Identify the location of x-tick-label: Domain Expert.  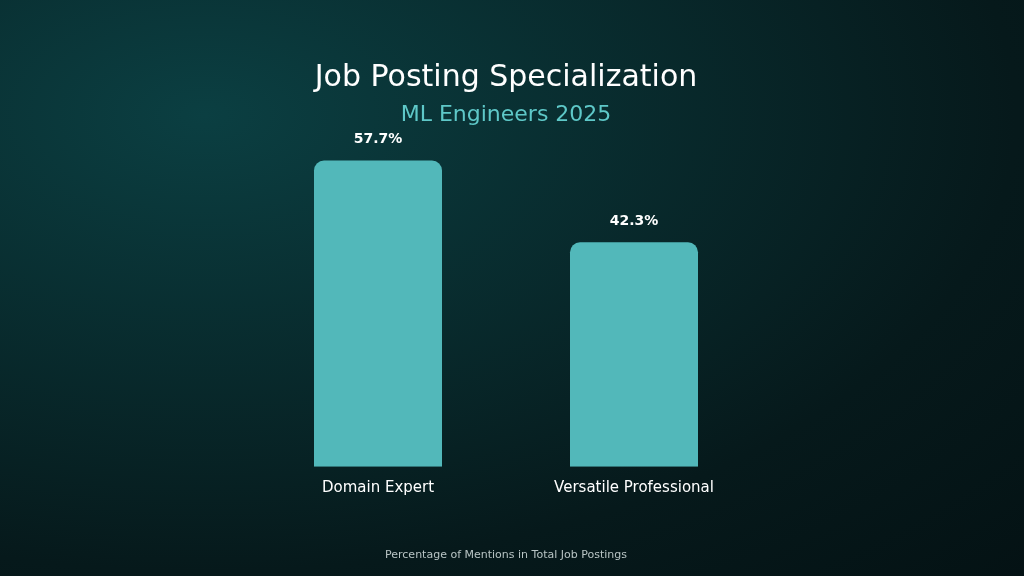
(378, 486).